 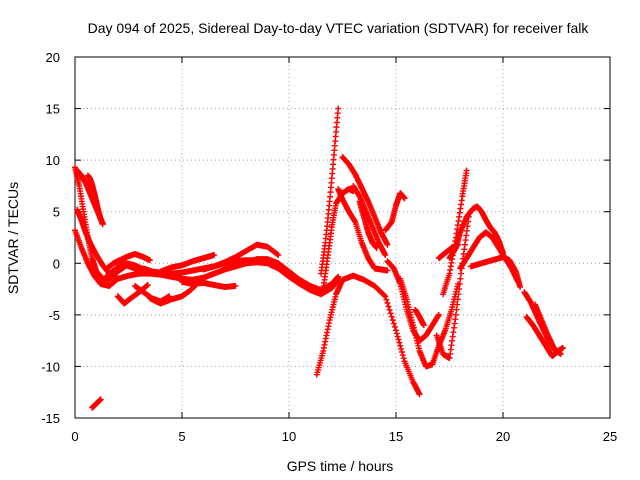 What do you see at coordinates (340, 466) in the screenshot?
I see `x-axis-label: GPS time / hours` at bounding box center [340, 466].